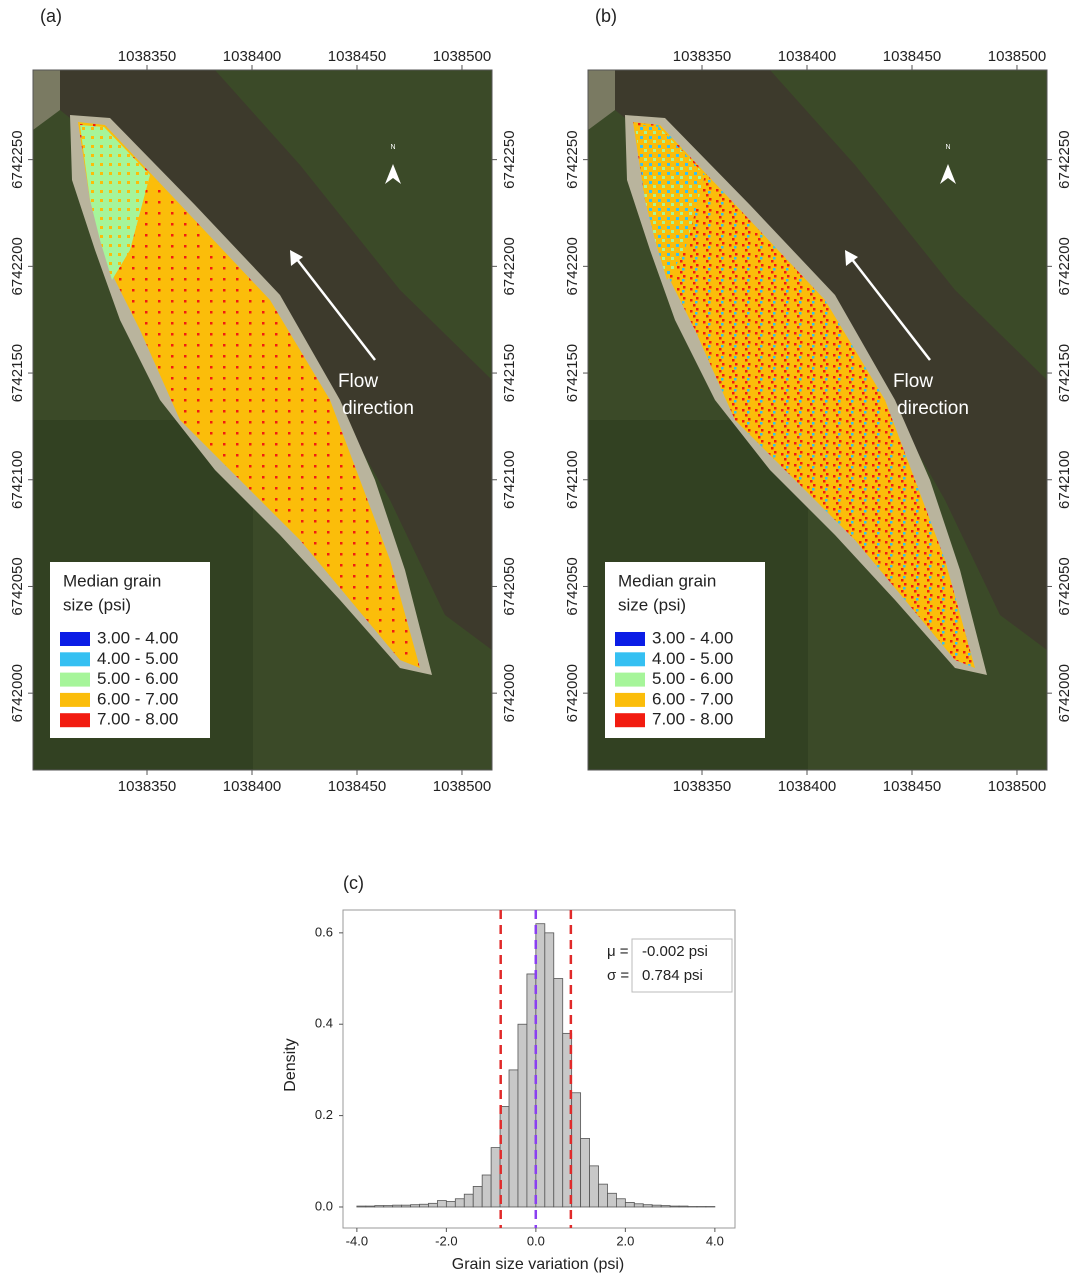  I want to click on legend-label: 6.00 - 7.00, so click(137, 698).